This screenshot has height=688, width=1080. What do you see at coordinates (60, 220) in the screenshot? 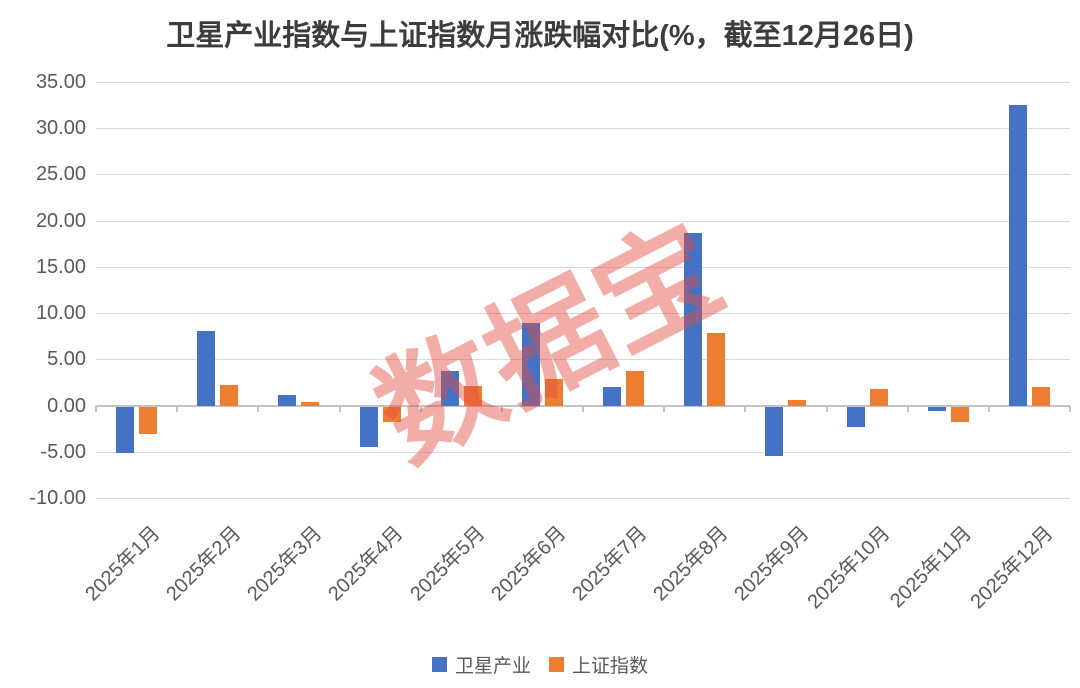
I see `y-axis-tick-label: 20.00` at bounding box center [60, 220].